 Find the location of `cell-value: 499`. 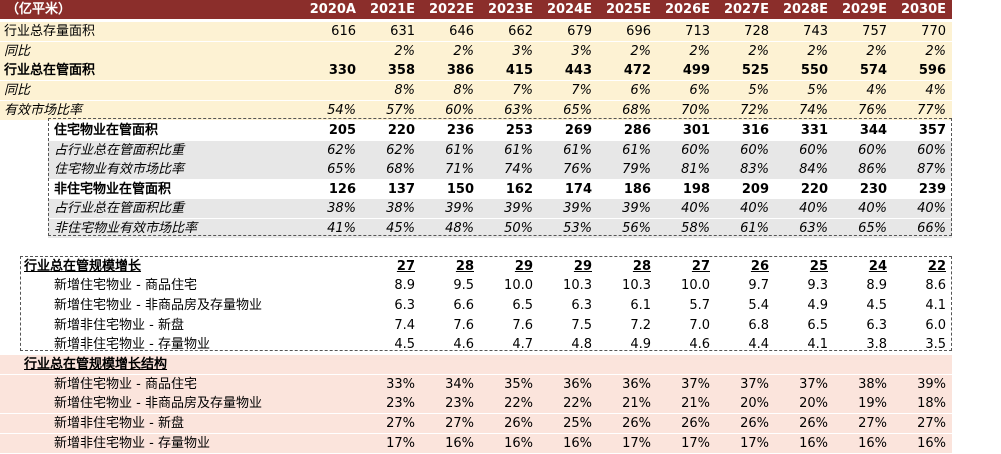

cell-value: 499 is located at coordinates (696, 70).